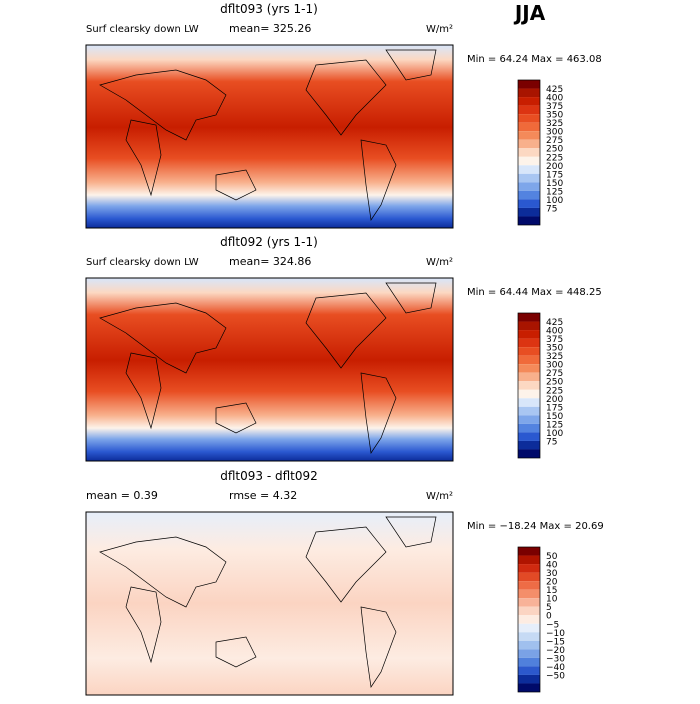 Image resolution: width=700 pixels, height=704 pixels. What do you see at coordinates (552, 574) in the screenshot?
I see `colorbar-label: 30` at bounding box center [552, 574].